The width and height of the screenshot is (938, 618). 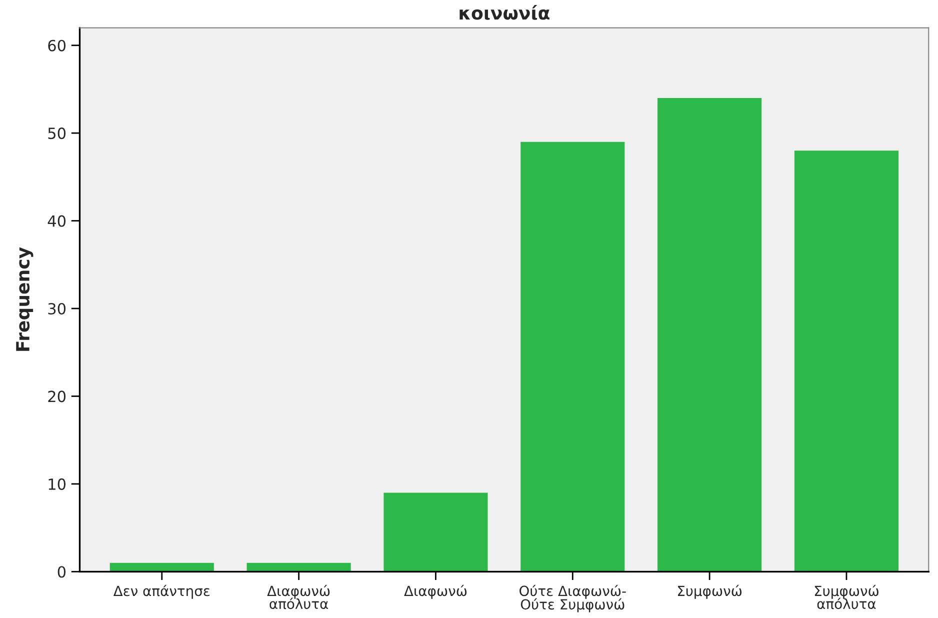 I want to click on y-tick-label: 0, so click(x=62, y=572).